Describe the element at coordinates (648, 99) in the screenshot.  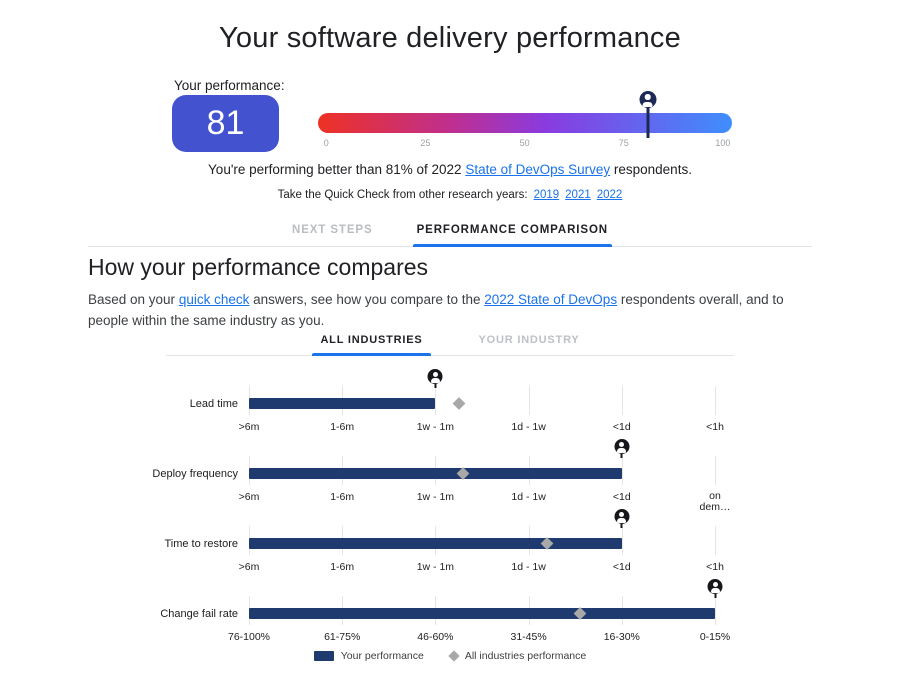
I see `person-pin-icon` at that location.